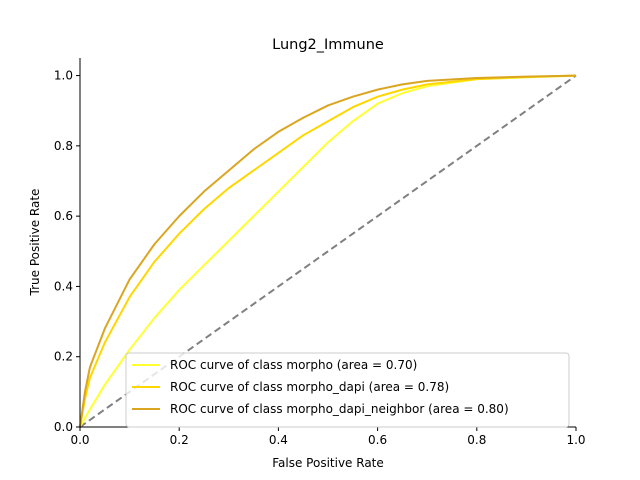 This screenshot has height=480, width=640. Describe the element at coordinates (63, 357) in the screenshot. I see `y-tick-label: 0.2` at that location.